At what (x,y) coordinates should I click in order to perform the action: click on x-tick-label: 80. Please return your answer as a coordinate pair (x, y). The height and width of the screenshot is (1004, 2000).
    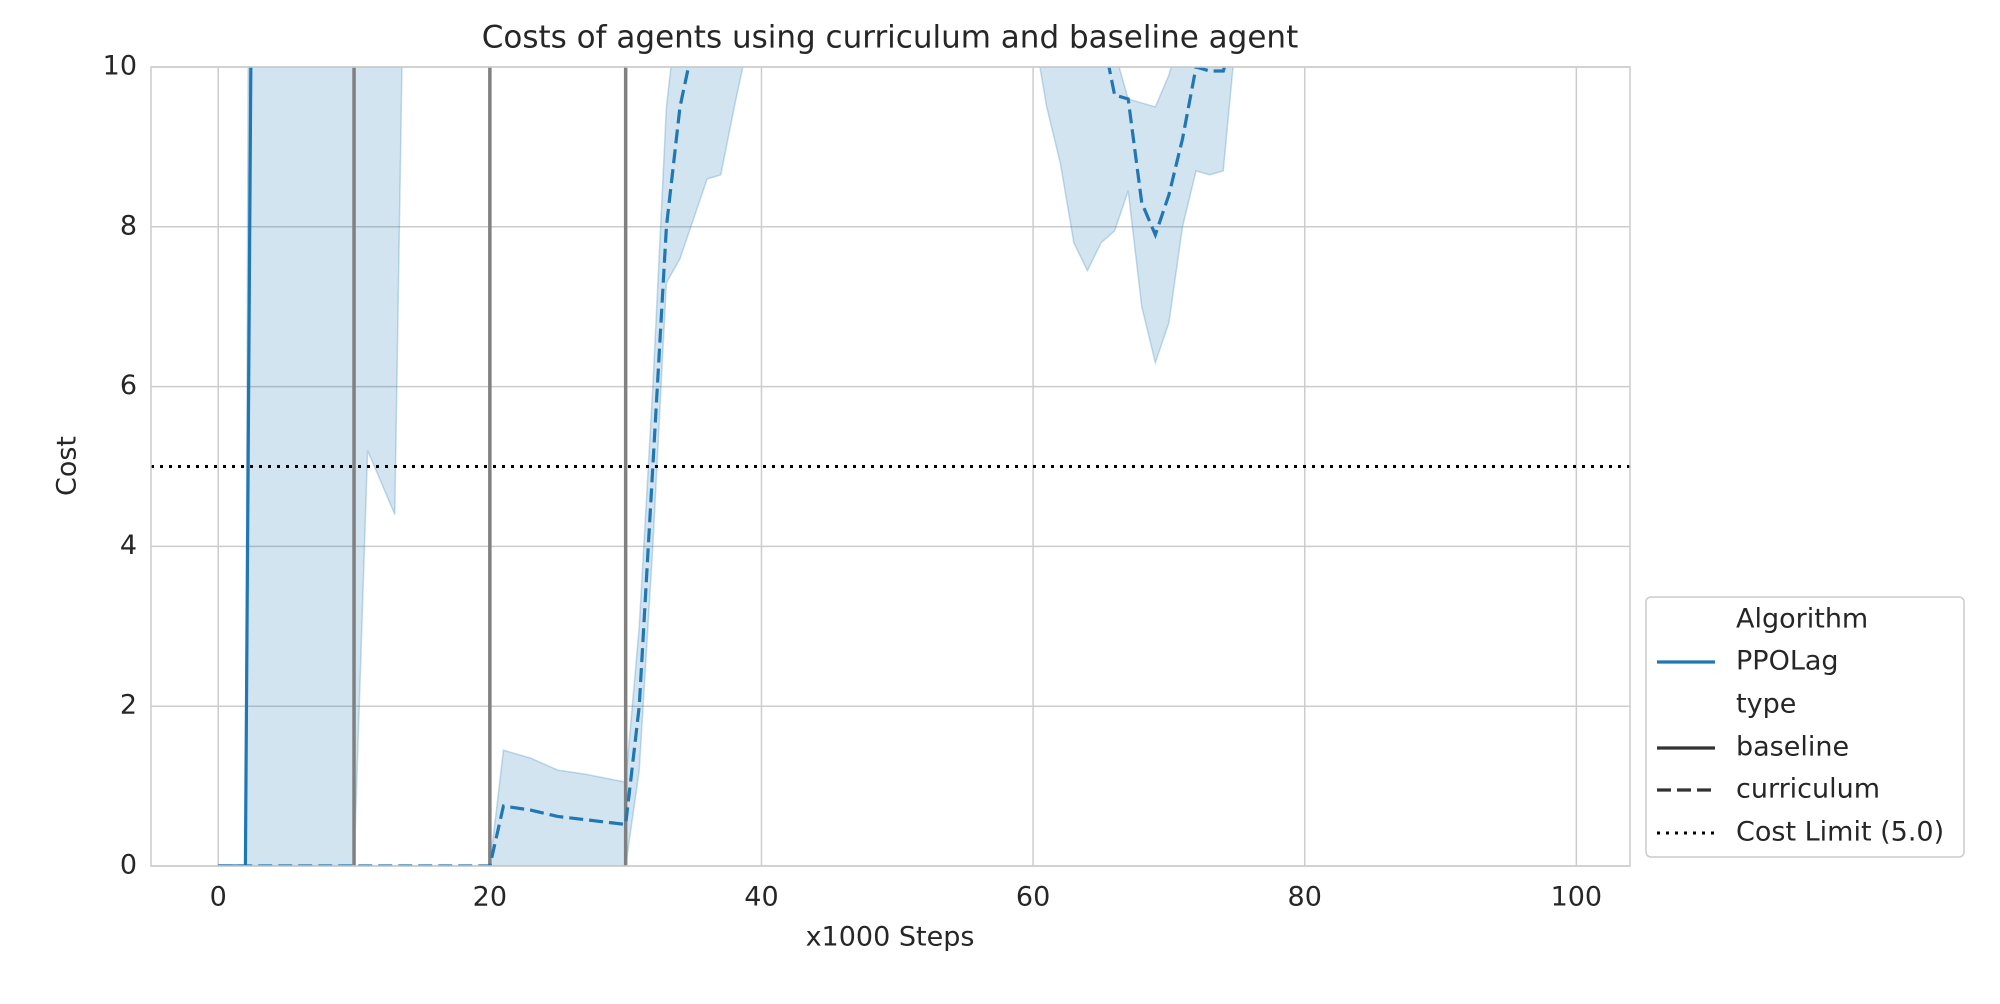
    Looking at the image, I should click on (1305, 897).